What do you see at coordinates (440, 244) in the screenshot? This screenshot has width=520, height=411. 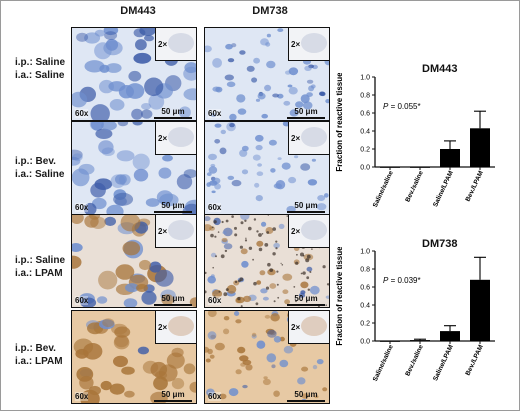 I see `chart-title-dm738: DM738` at bounding box center [440, 244].